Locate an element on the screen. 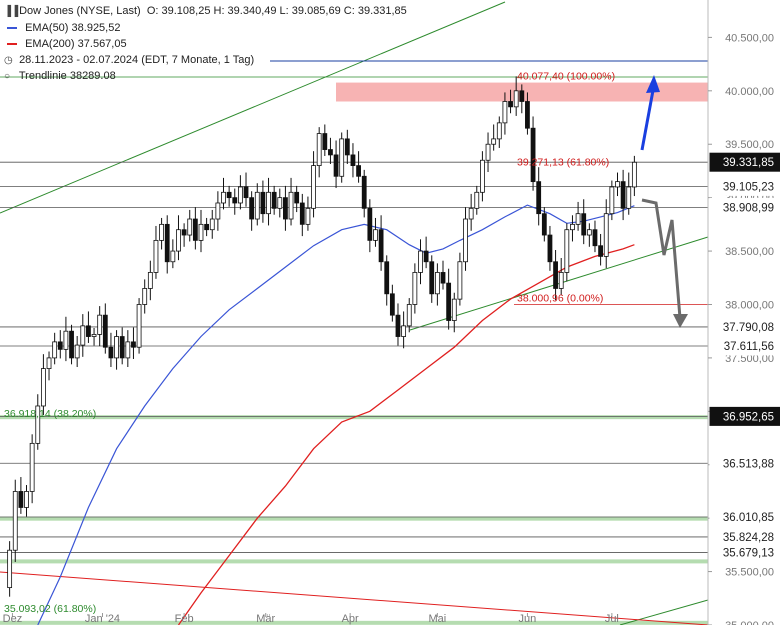  x-tick-label: Jun is located at coordinates (528, 619).